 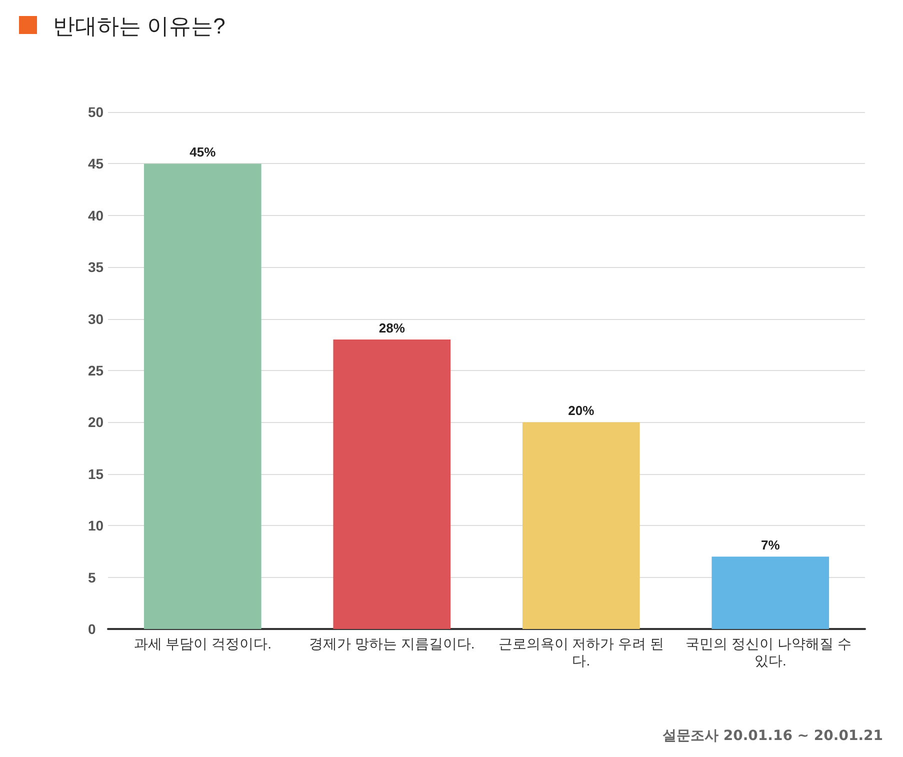 I want to click on chart-title: 반대하는 이유는?, so click(x=139, y=26).